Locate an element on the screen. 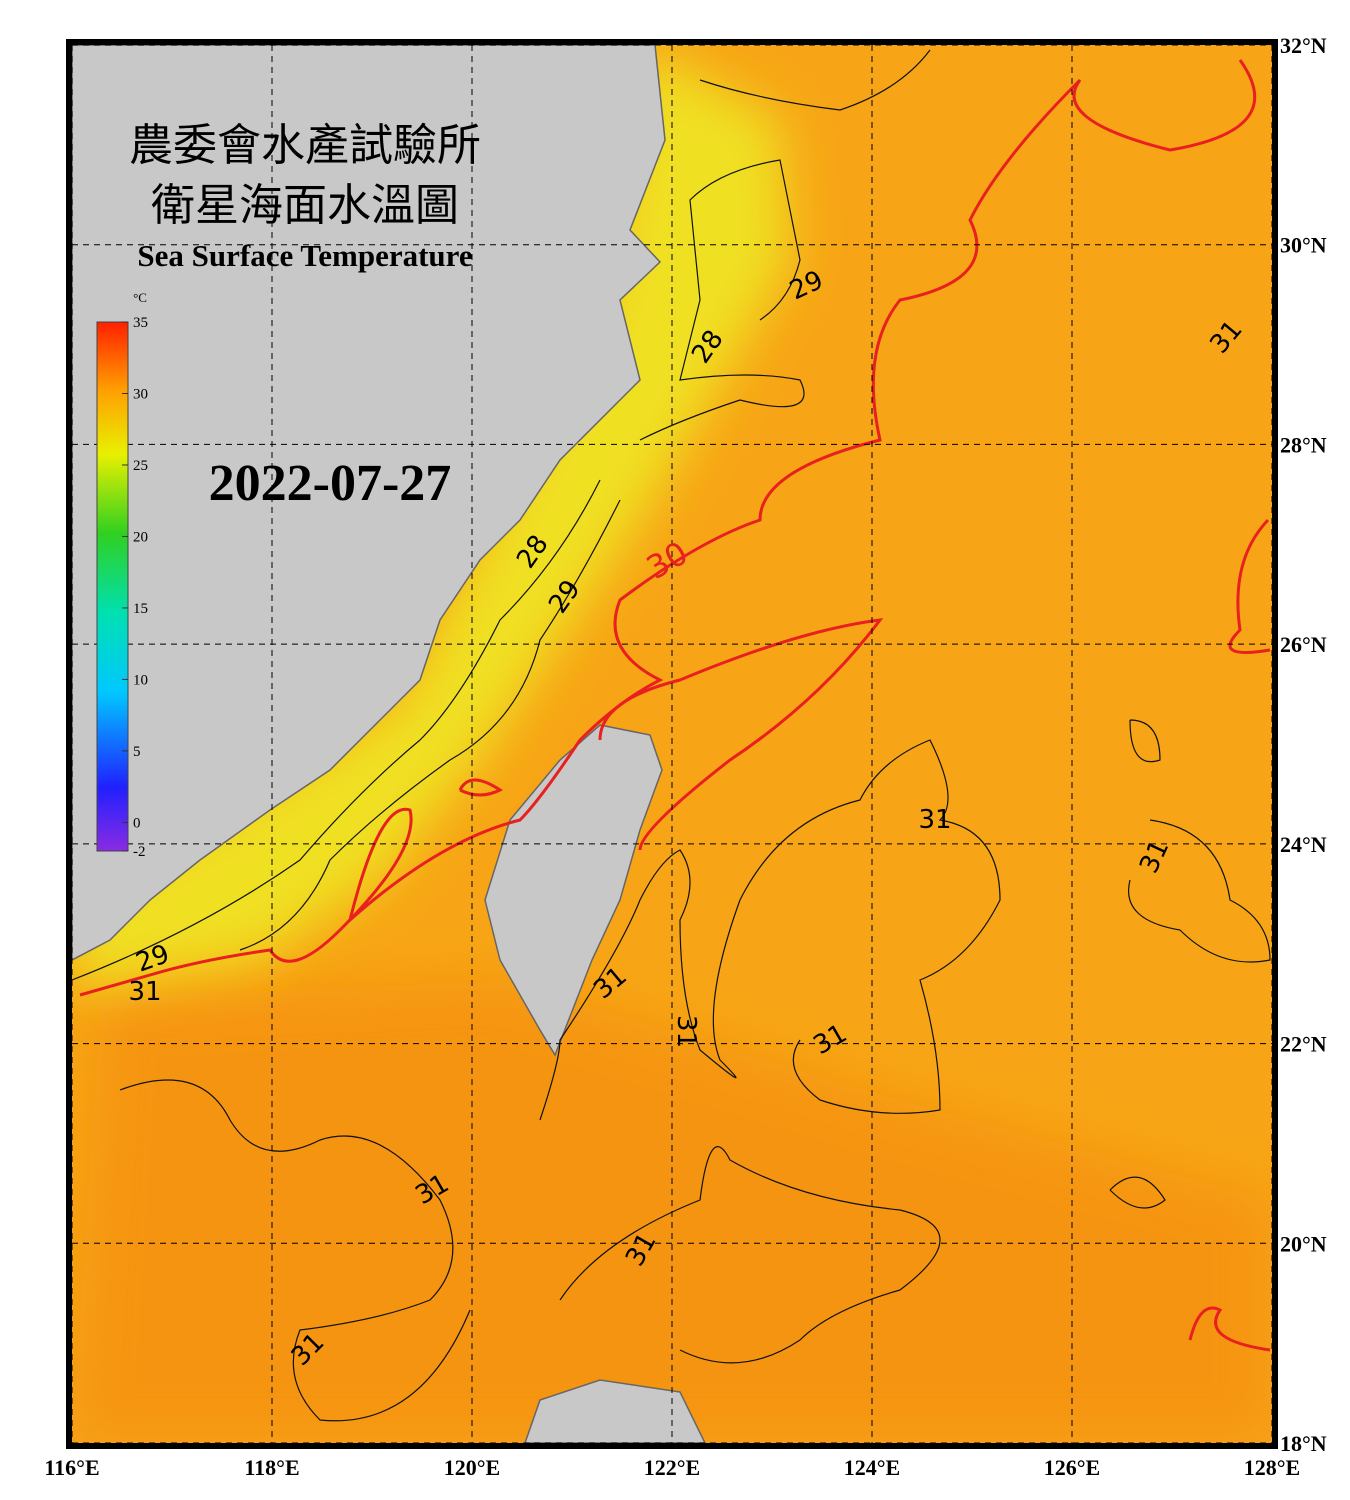  x-tick-label: 128°E is located at coordinates (1272, 1467).